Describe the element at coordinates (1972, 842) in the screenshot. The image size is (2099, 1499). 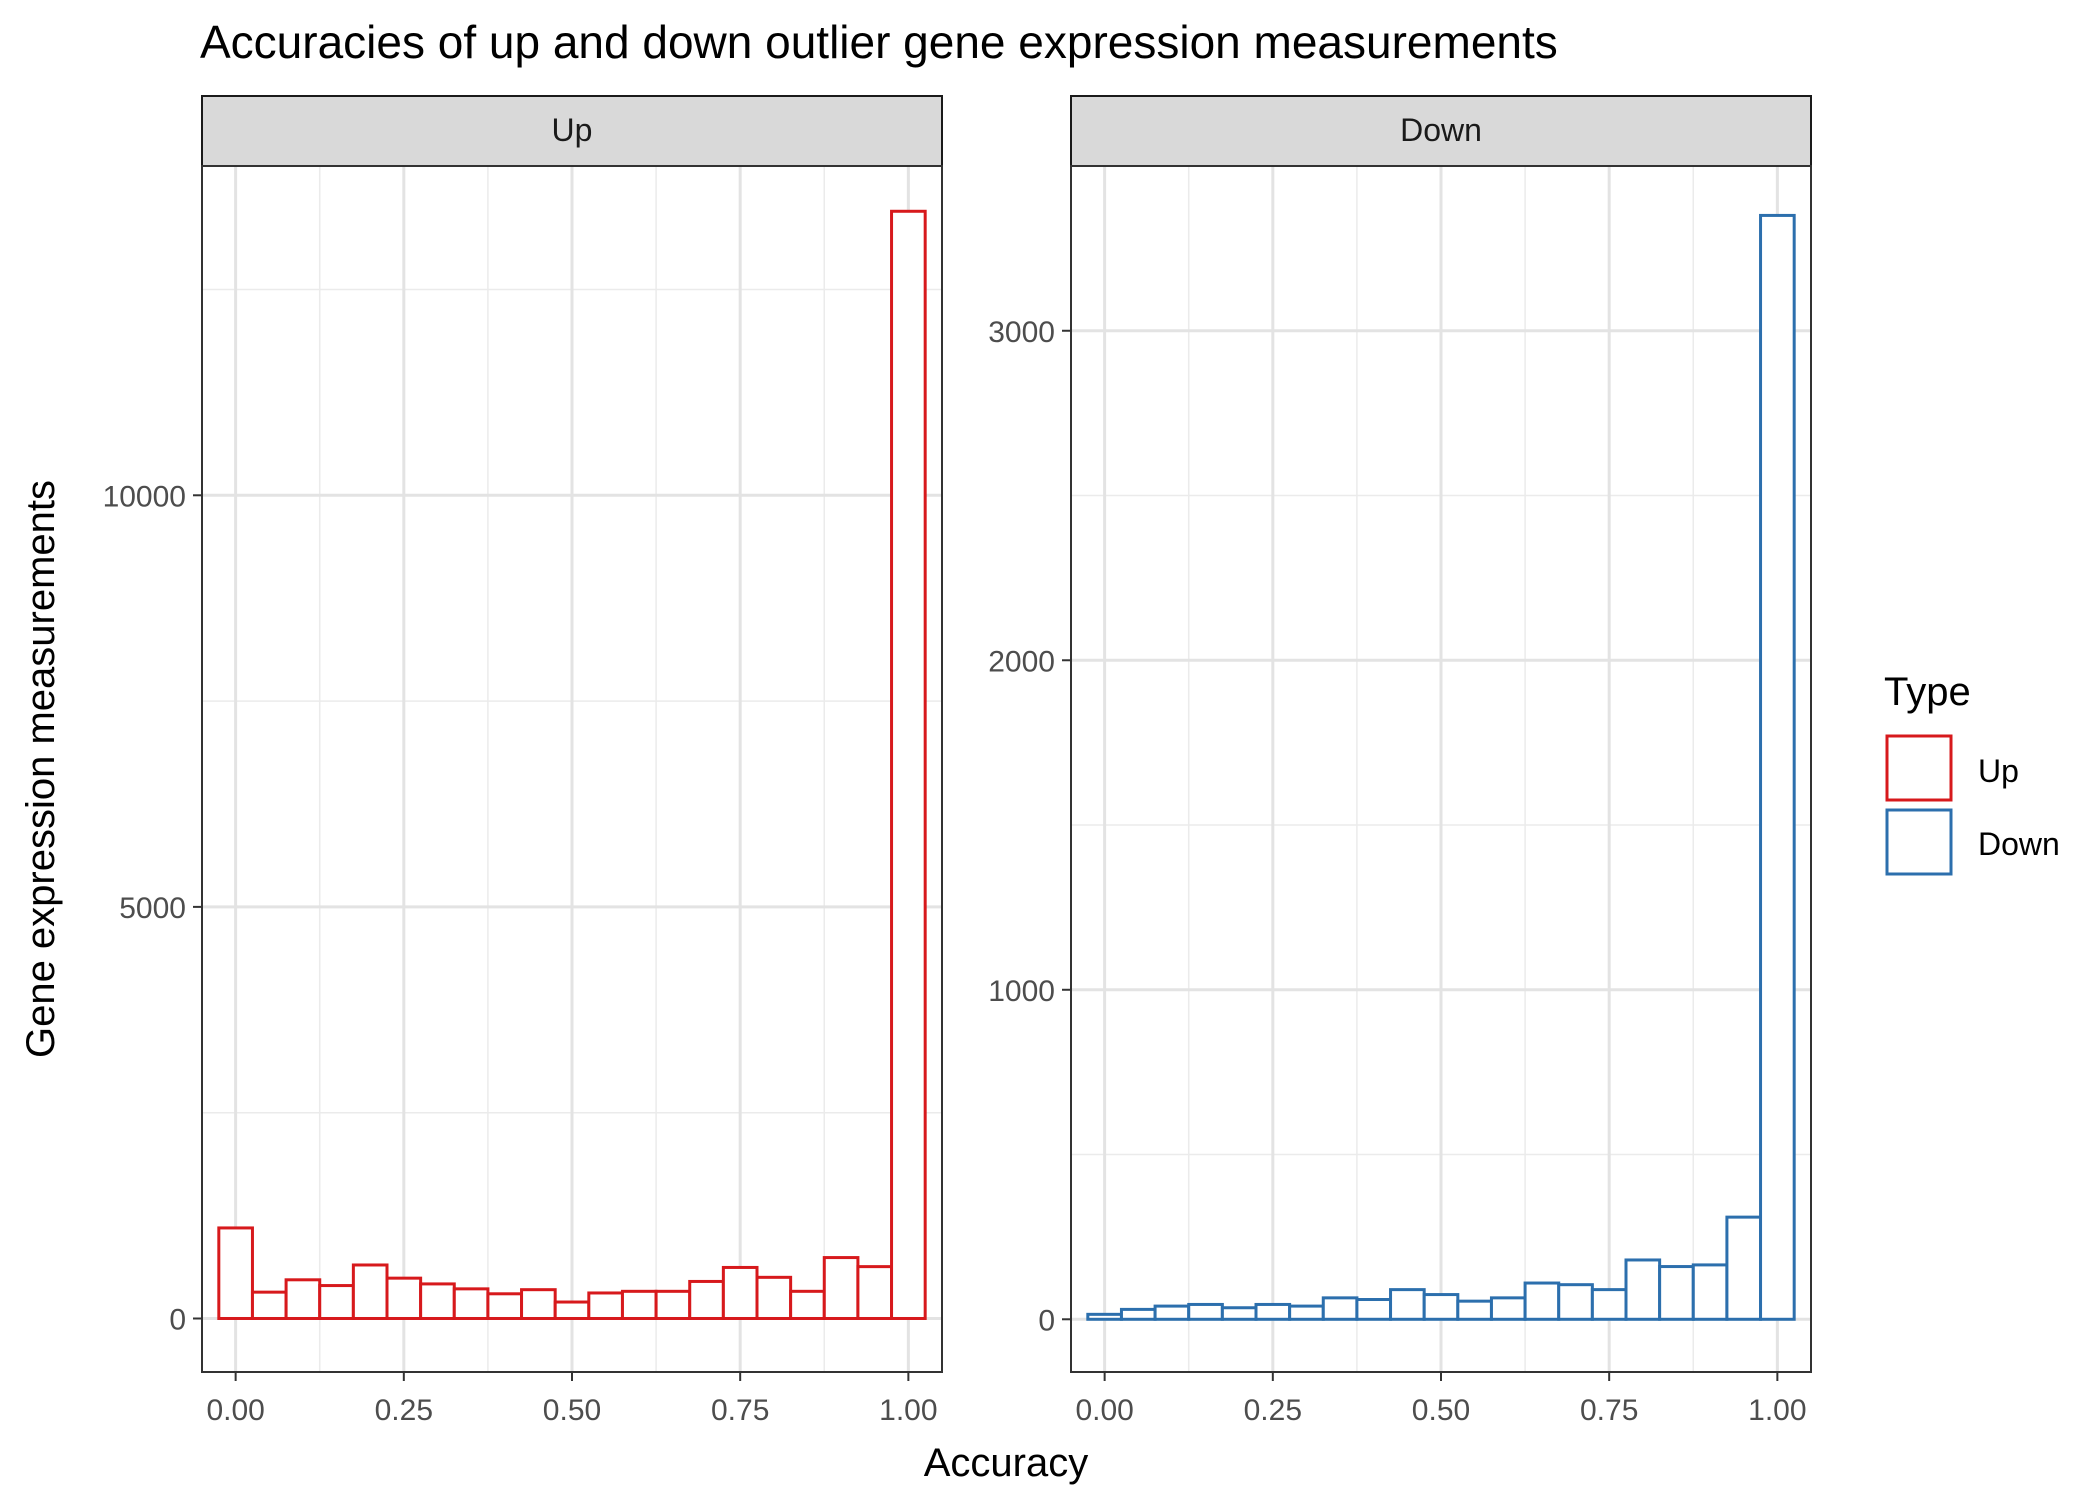
I see `legend-item-down: Down` at that location.